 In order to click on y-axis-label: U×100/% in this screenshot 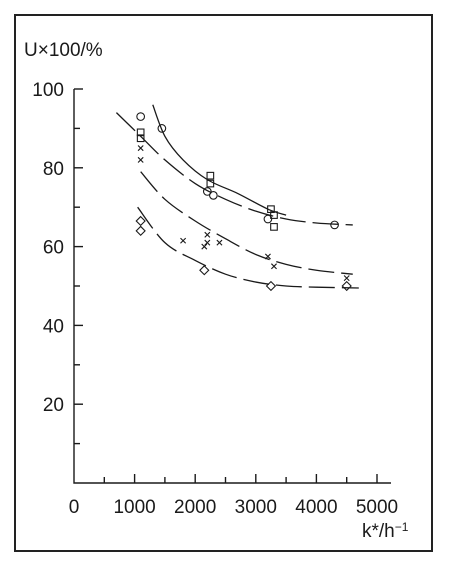, I will do `click(63, 50)`.